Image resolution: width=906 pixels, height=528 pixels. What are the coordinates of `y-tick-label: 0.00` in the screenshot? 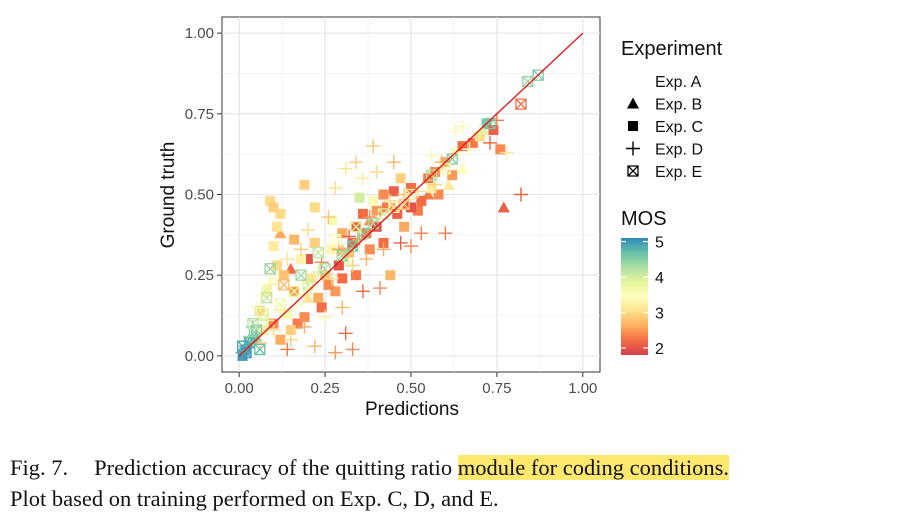 It's located at (199, 356).